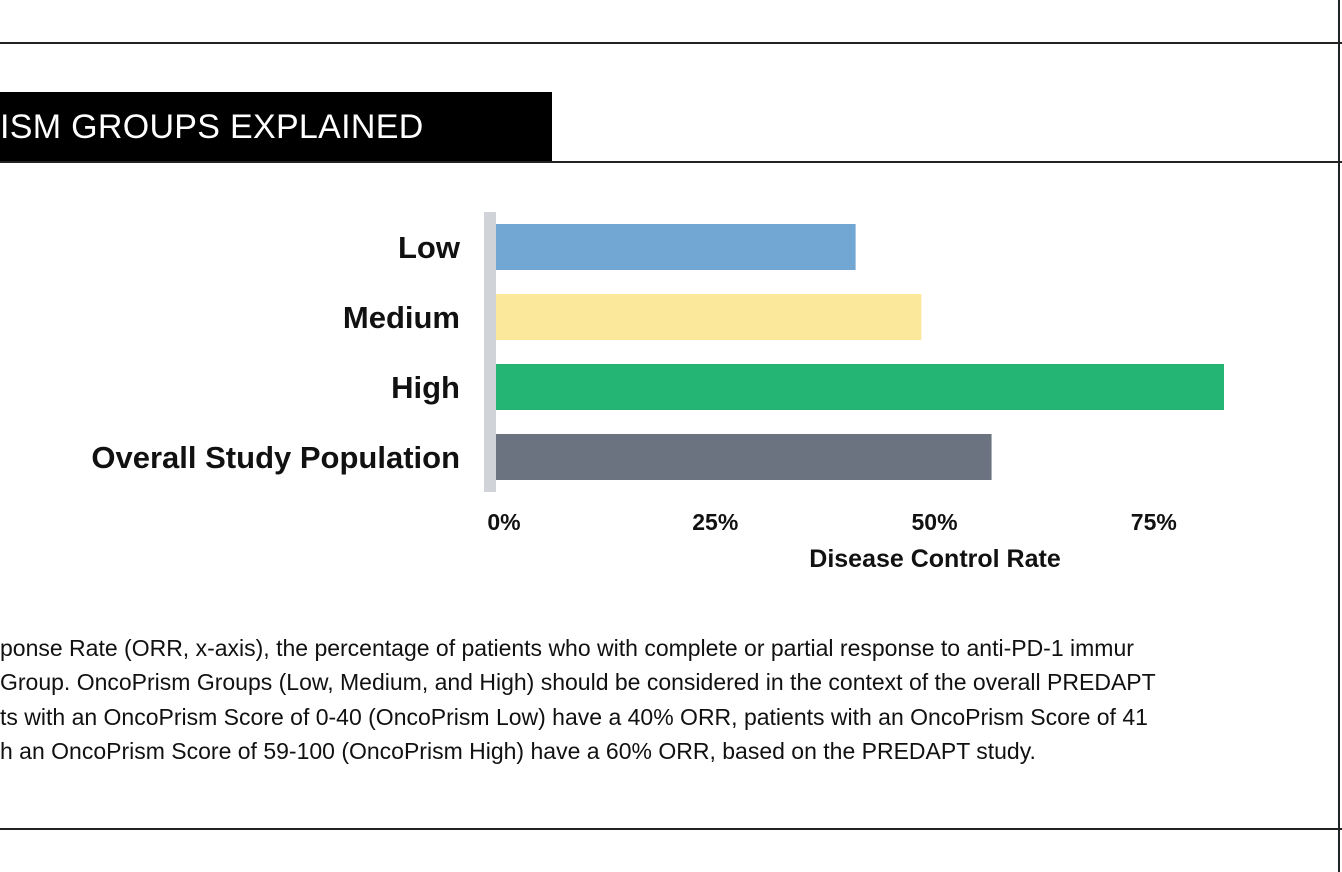  I want to click on top-divider, so click(671, 43).